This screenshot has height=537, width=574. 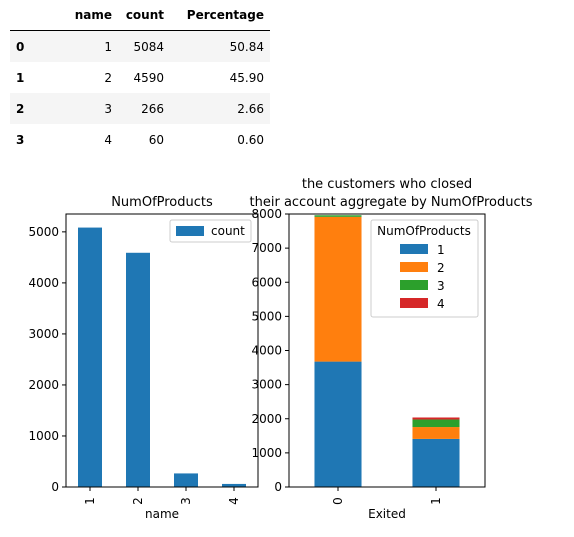 I want to click on column-header-count: count, so click(x=144, y=15).